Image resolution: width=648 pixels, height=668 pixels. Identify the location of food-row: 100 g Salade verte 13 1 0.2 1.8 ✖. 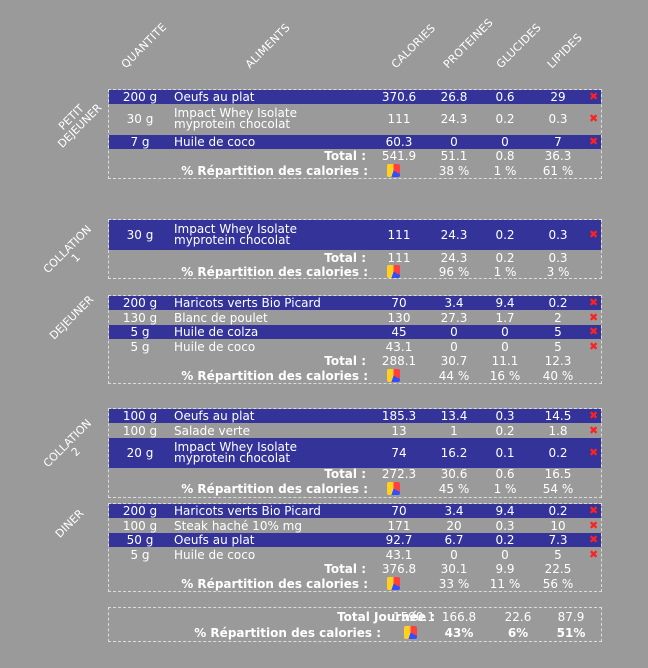
(355, 431).